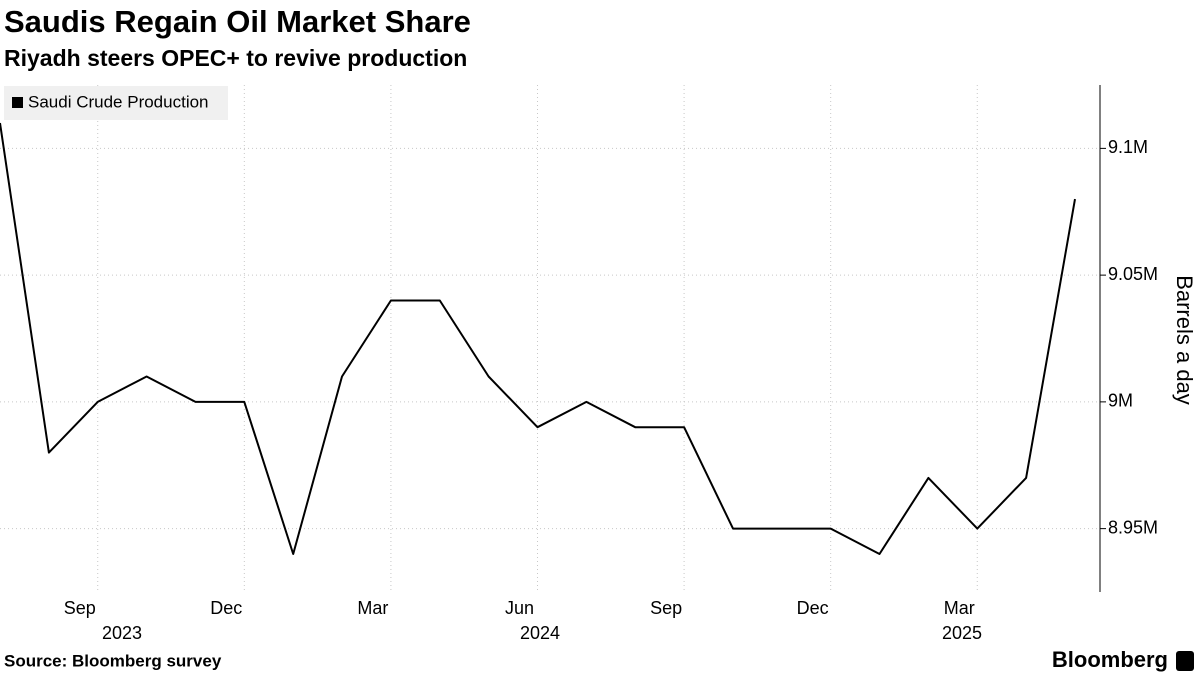 The width and height of the screenshot is (1200, 675). What do you see at coordinates (122, 633) in the screenshot?
I see `x-group-label: 2023` at bounding box center [122, 633].